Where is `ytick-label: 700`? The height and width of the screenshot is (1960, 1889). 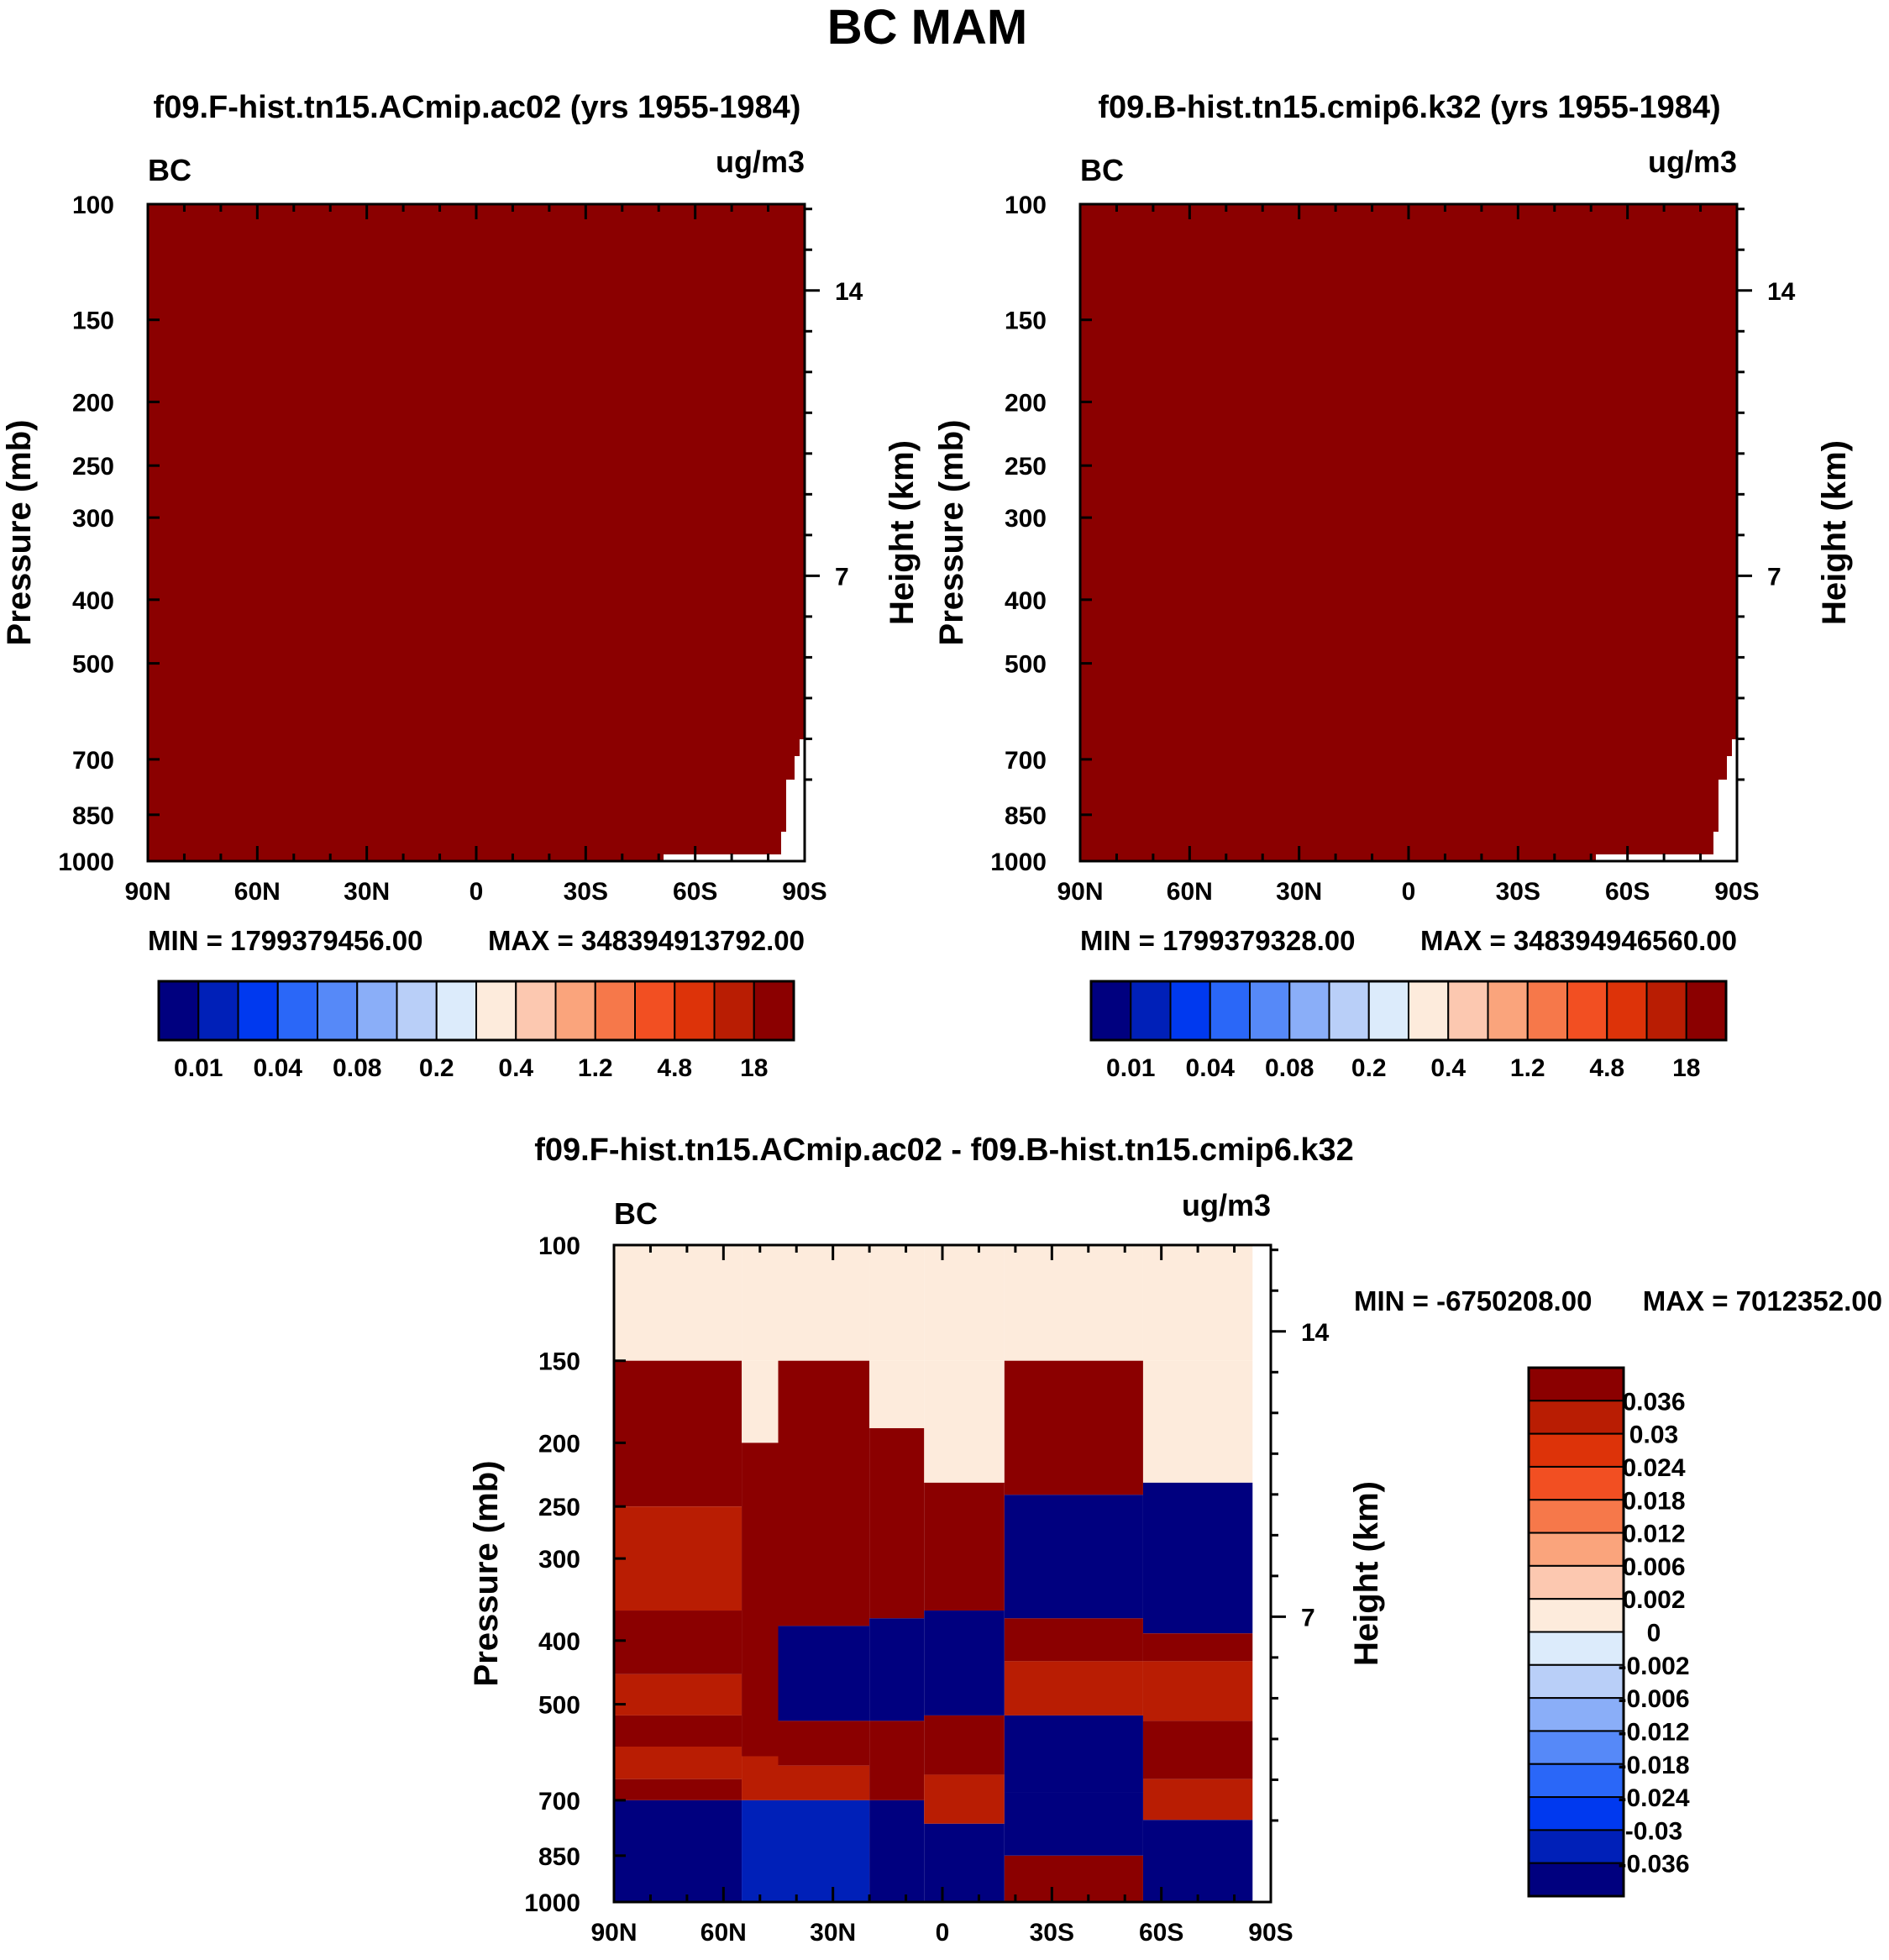
ytick-label: 700 is located at coordinates (93, 761).